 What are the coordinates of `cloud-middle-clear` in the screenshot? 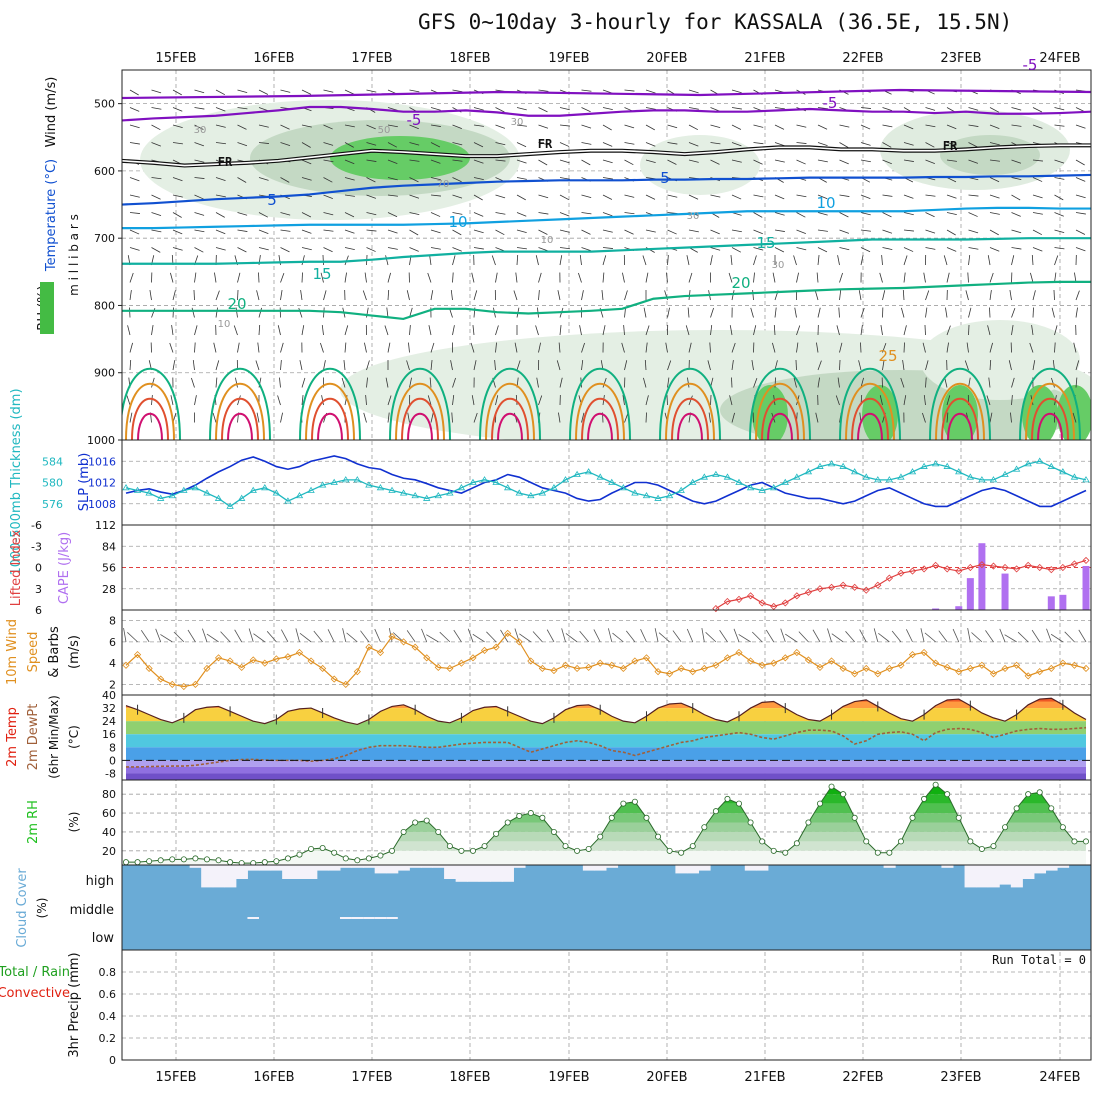 It's located at (392, 918).